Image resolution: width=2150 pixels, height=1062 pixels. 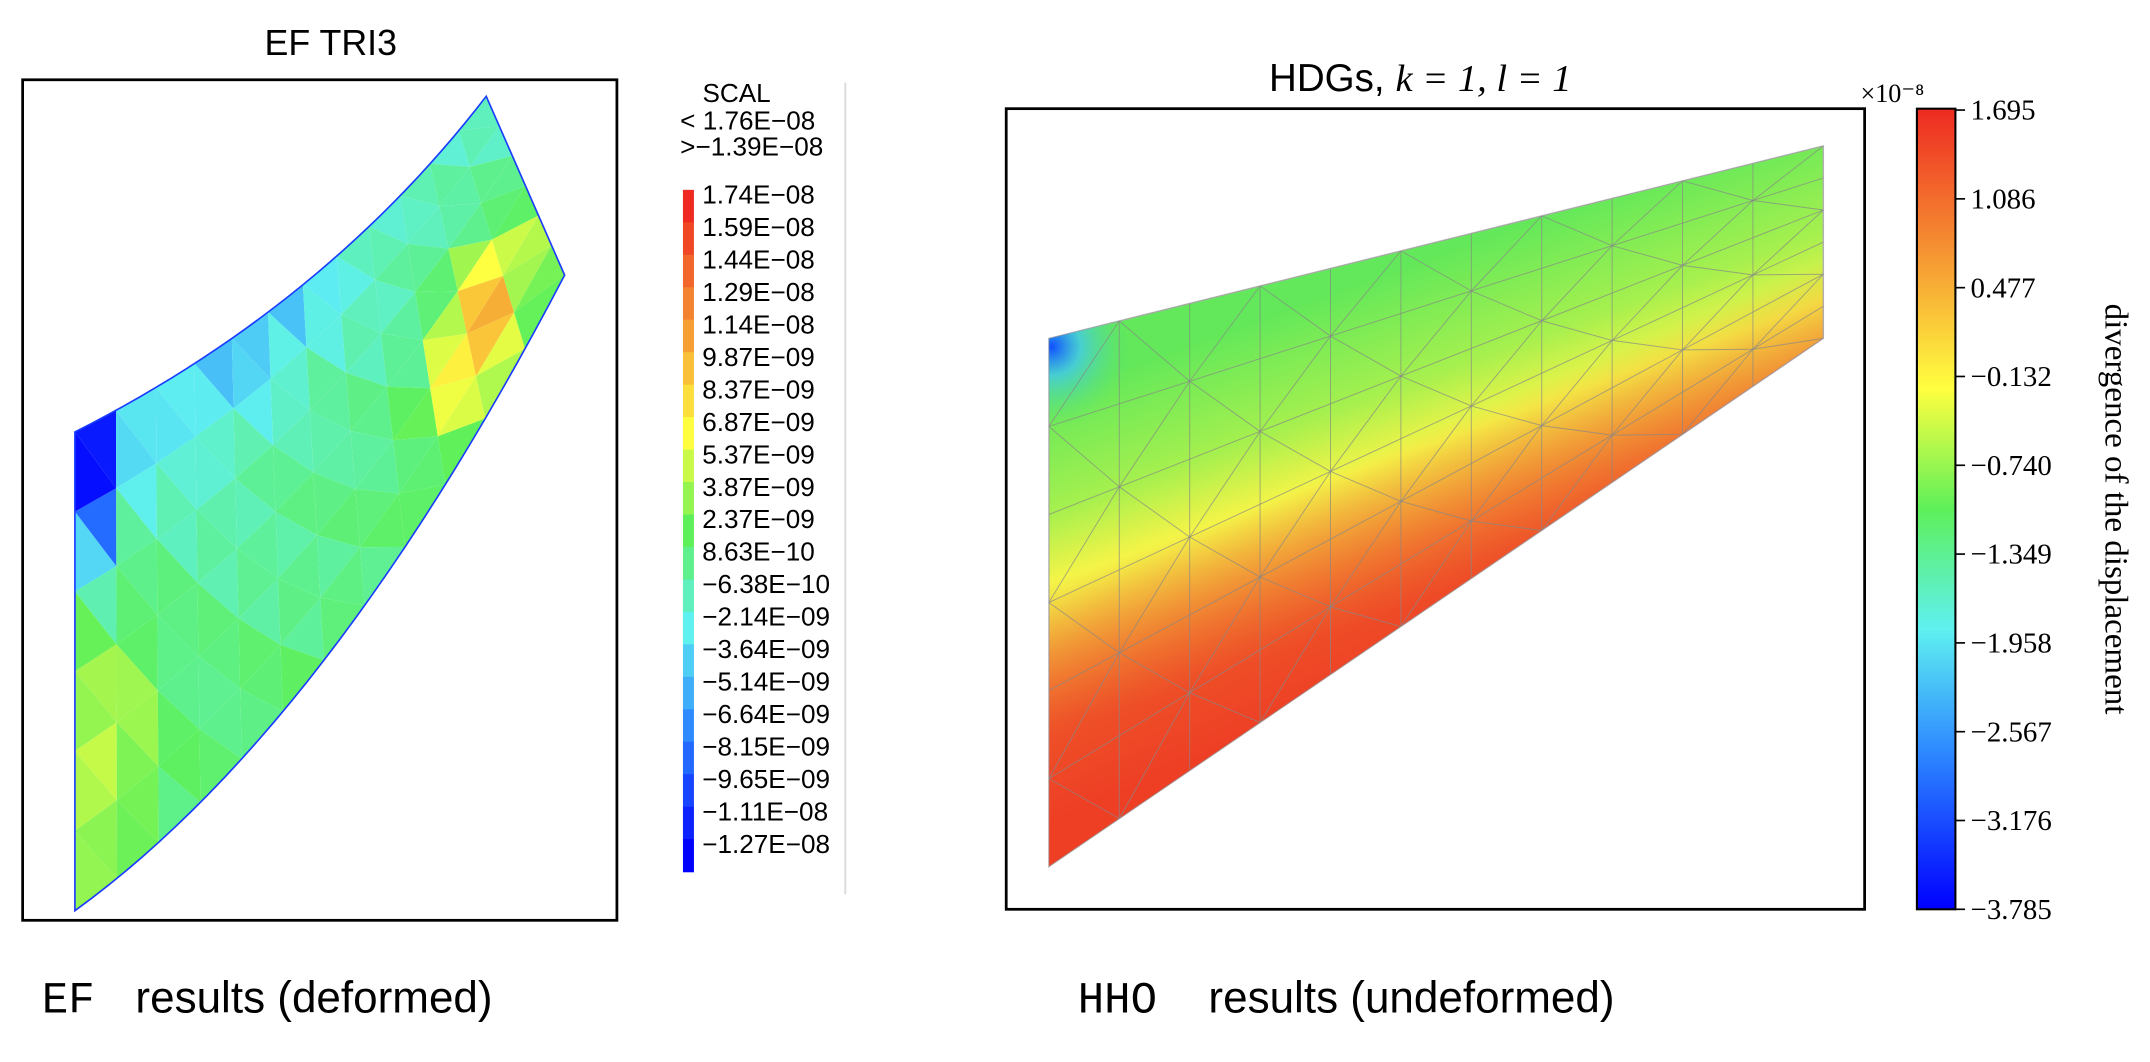 What do you see at coordinates (766, 714) in the screenshot?
I see `legend-entry: −6.64E−09` at bounding box center [766, 714].